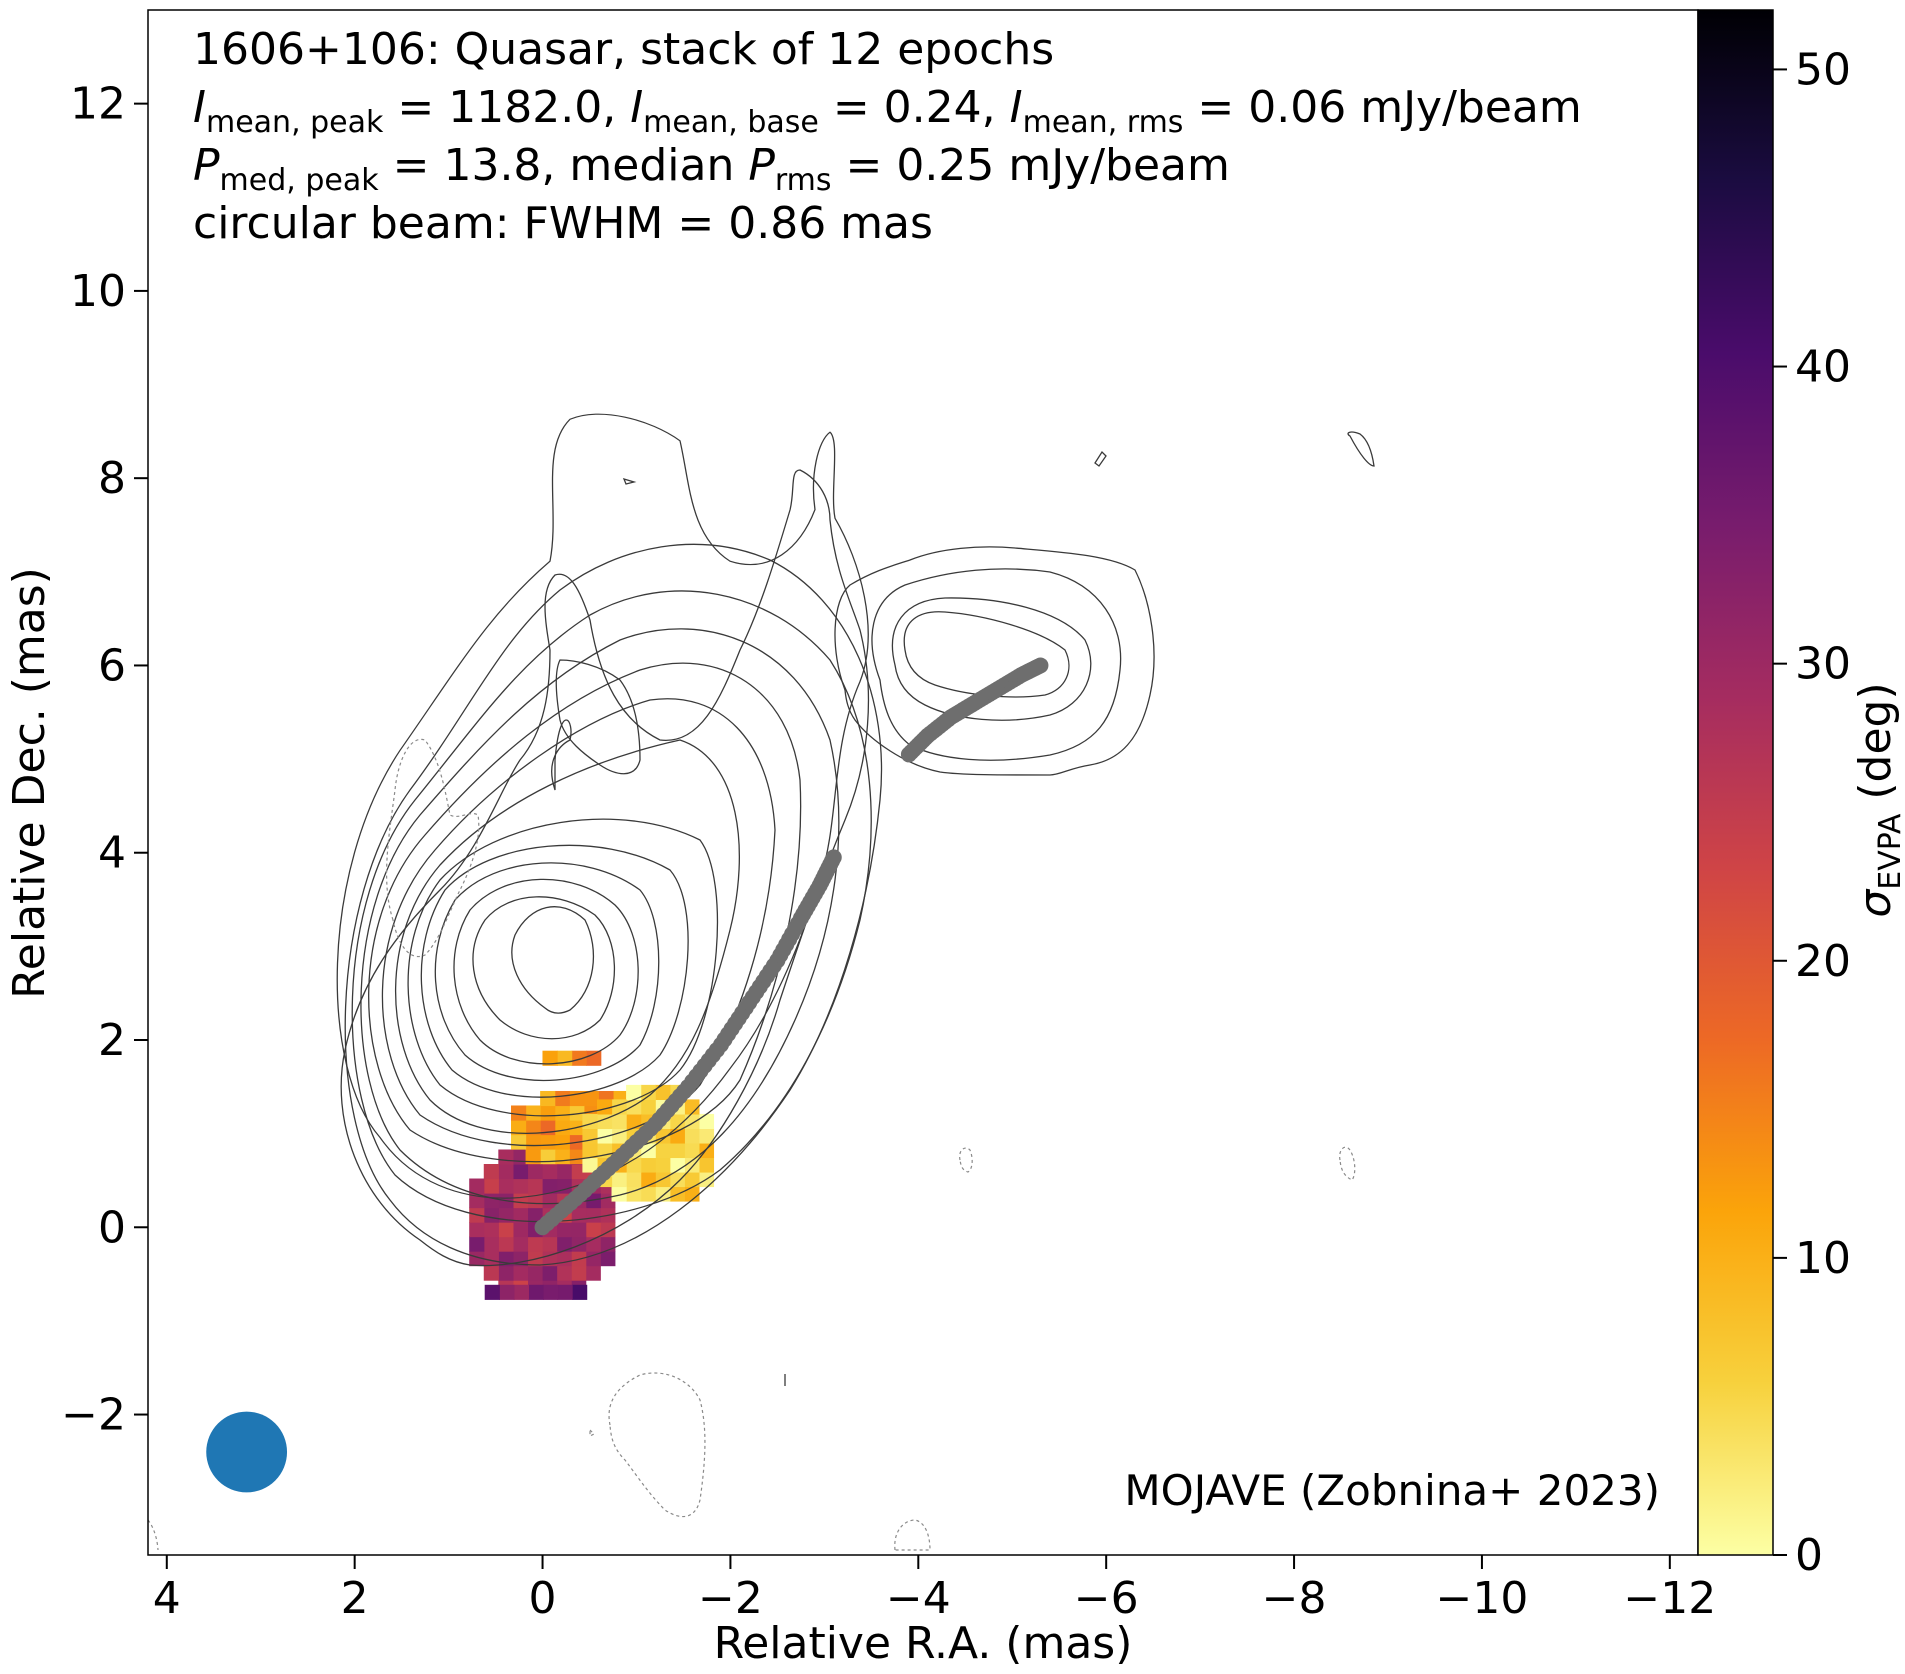 Image resolution: width=1905 pixels, height=1674 pixels. I want to click on p-med-peak-subscript: med, peak, so click(300, 180).